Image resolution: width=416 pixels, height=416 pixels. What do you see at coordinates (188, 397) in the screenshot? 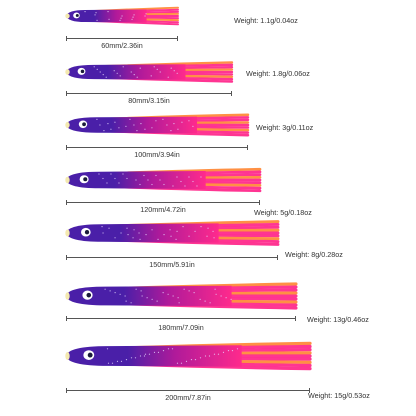
I see `length-label: 200mm/7.87in` at bounding box center [188, 397].